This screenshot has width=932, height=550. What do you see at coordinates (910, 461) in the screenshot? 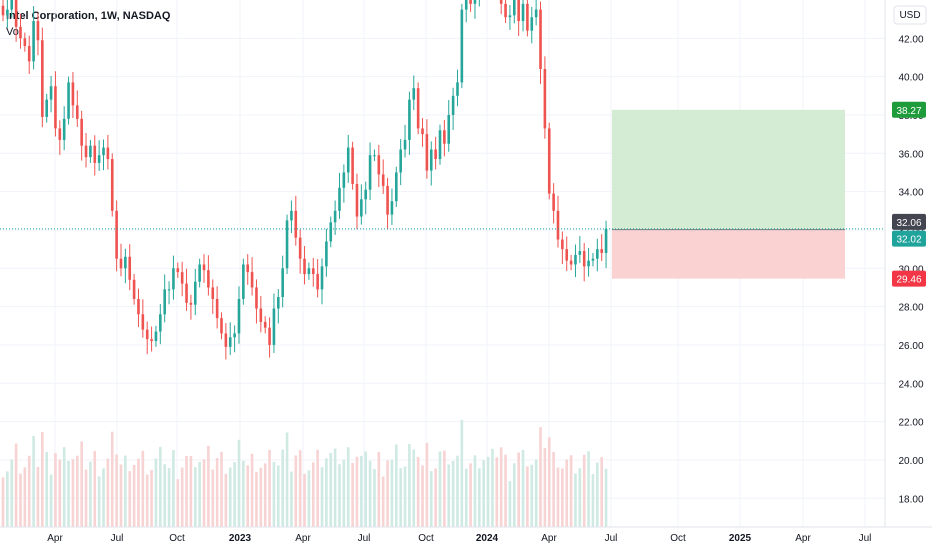
I see `price-tick-label: 20.00` at bounding box center [910, 461].